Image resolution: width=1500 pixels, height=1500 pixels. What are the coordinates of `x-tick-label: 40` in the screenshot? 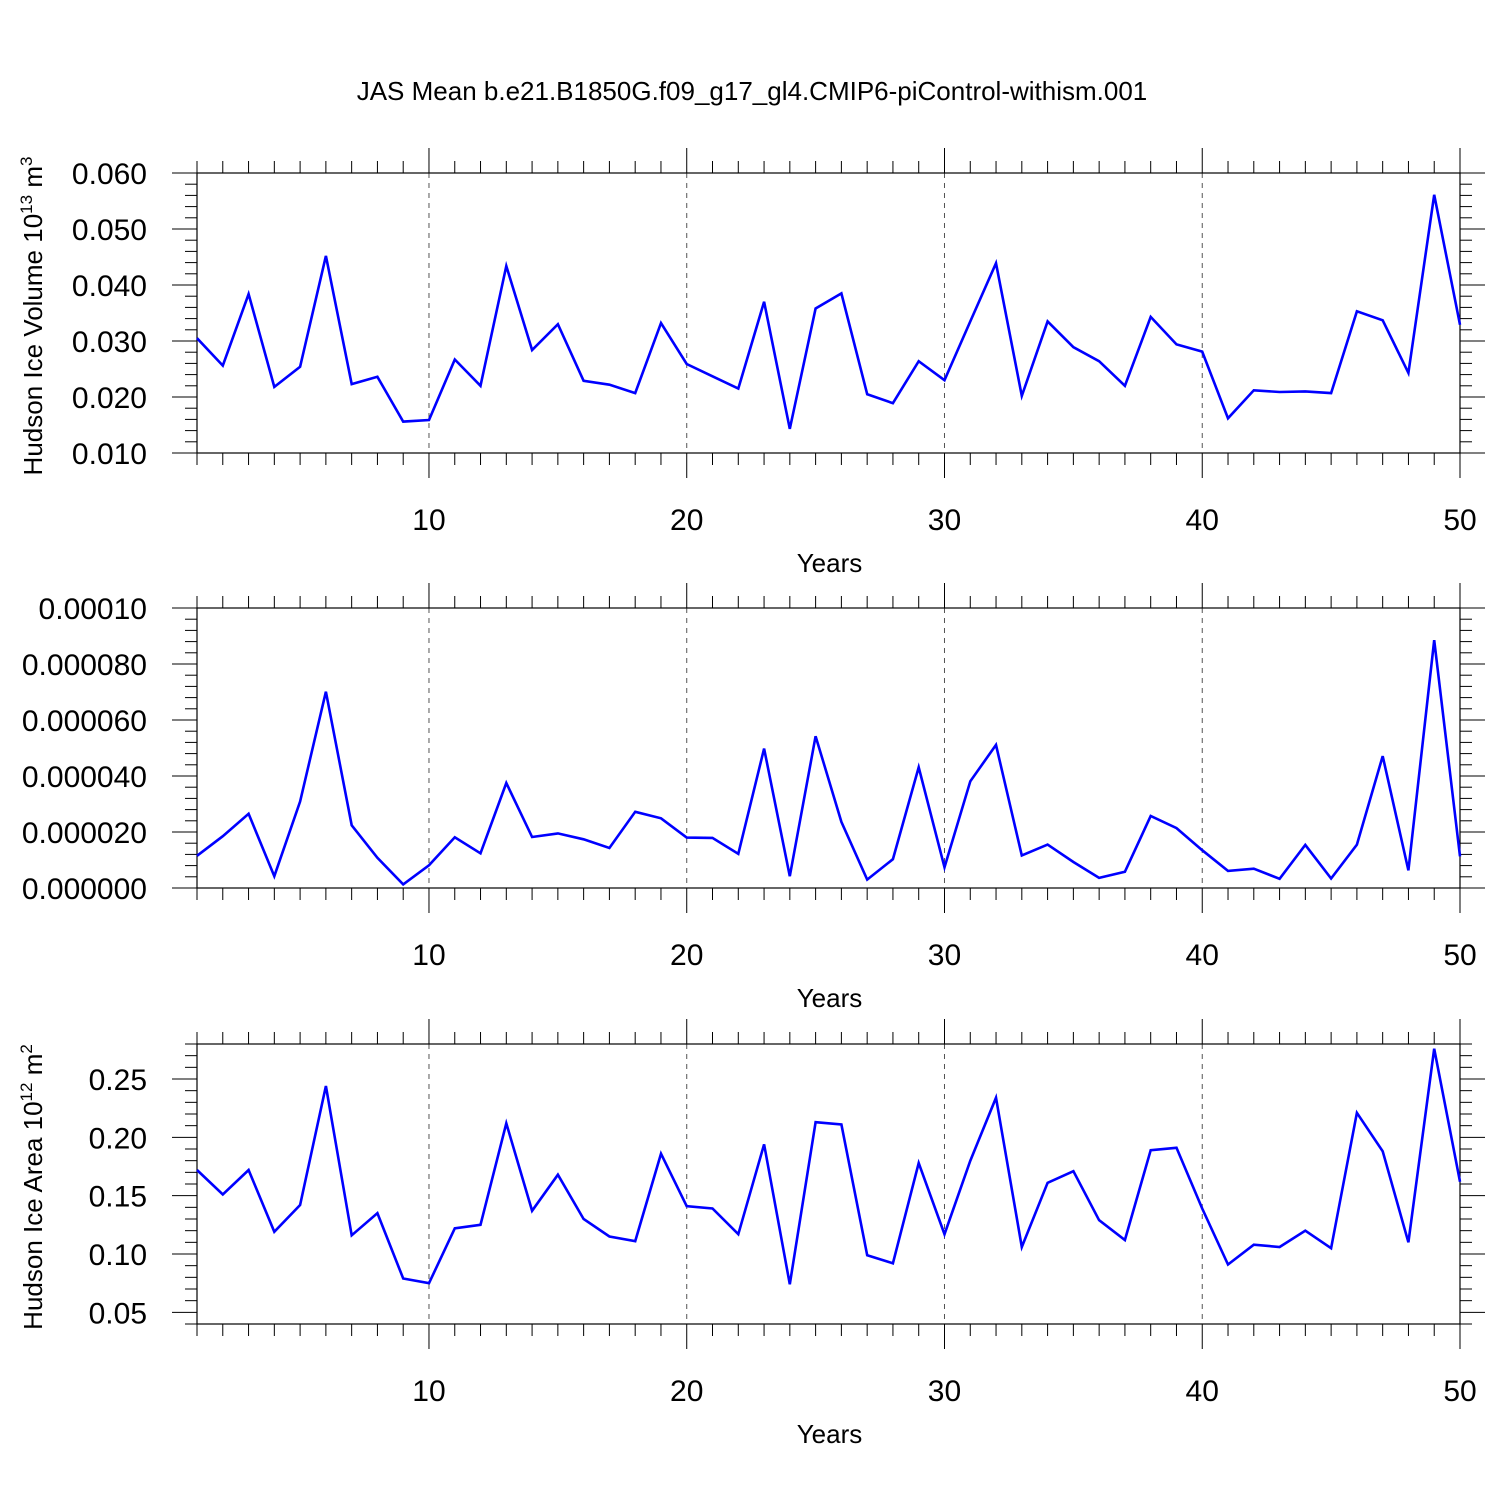 It's located at (1202, 520).